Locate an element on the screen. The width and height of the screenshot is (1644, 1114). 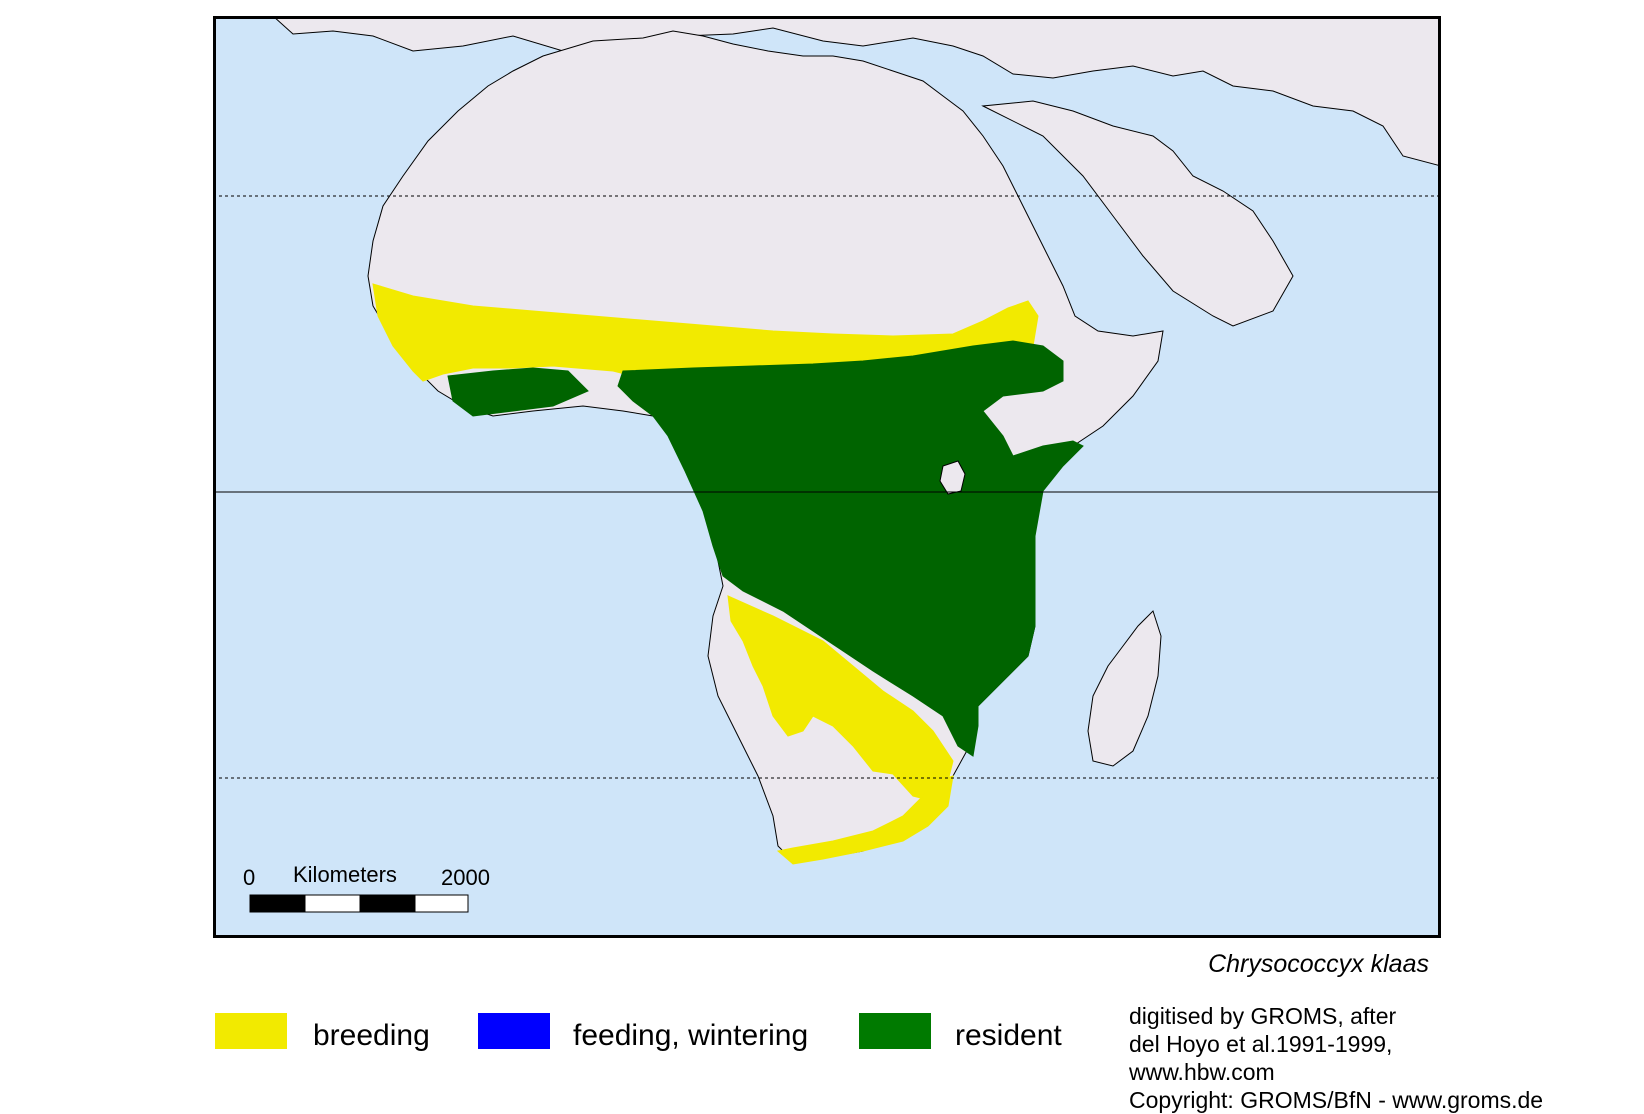
legend-swatch-feeding-wintering is located at coordinates (514, 1031).